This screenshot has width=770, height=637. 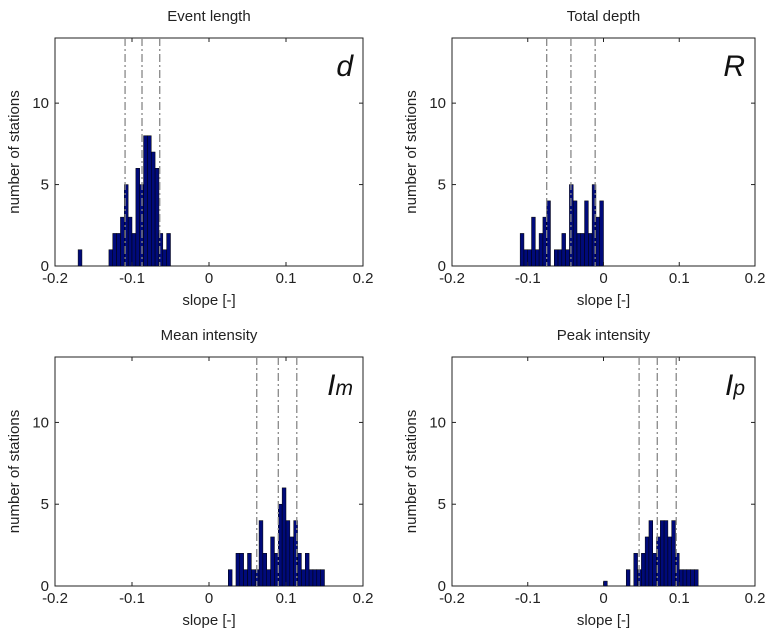 I want to click on variable-label: Ip, so click(x=735, y=385).